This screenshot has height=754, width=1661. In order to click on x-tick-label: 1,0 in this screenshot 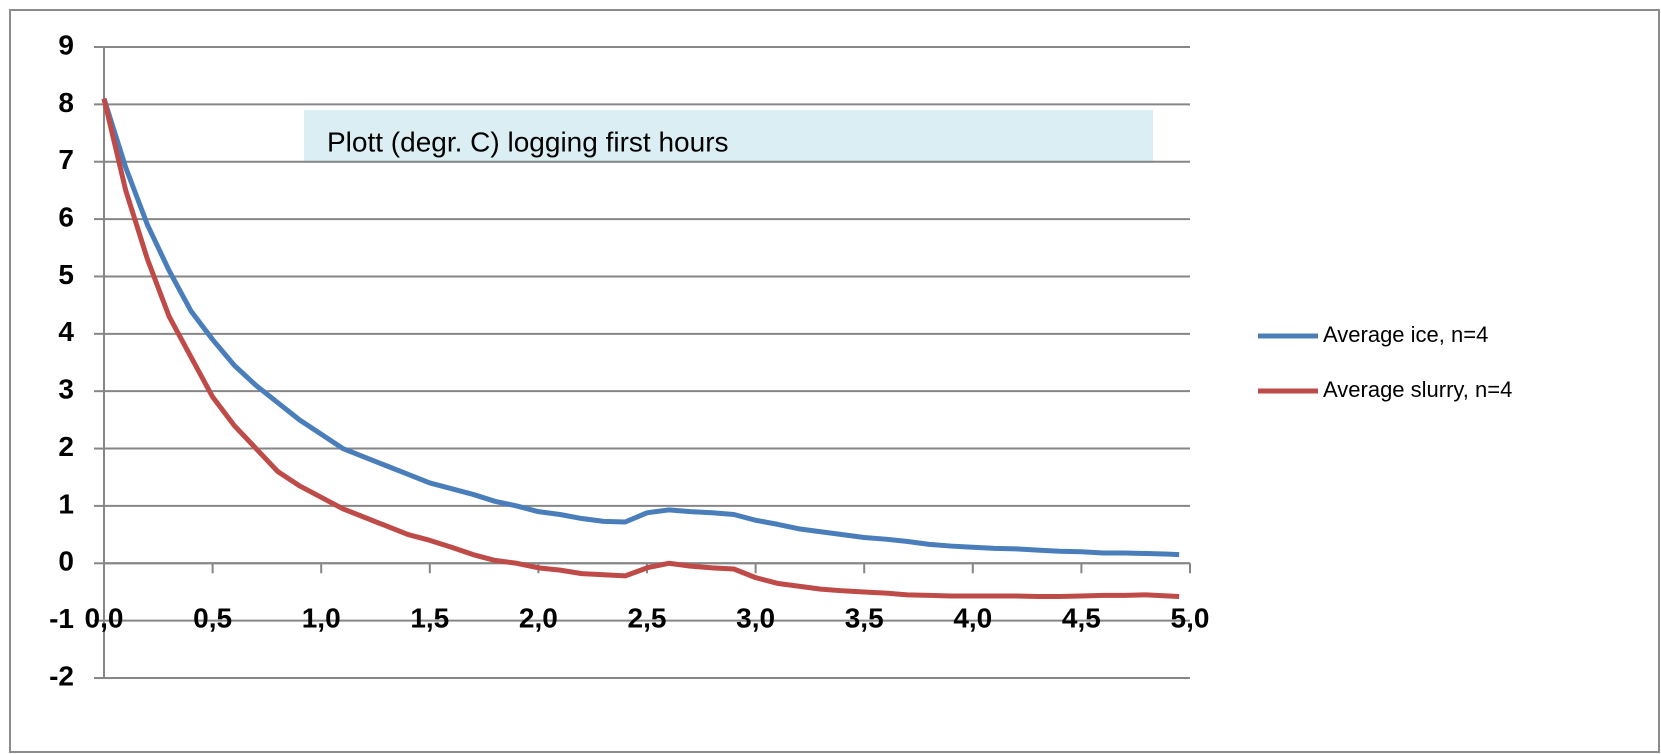, I will do `click(321, 618)`.